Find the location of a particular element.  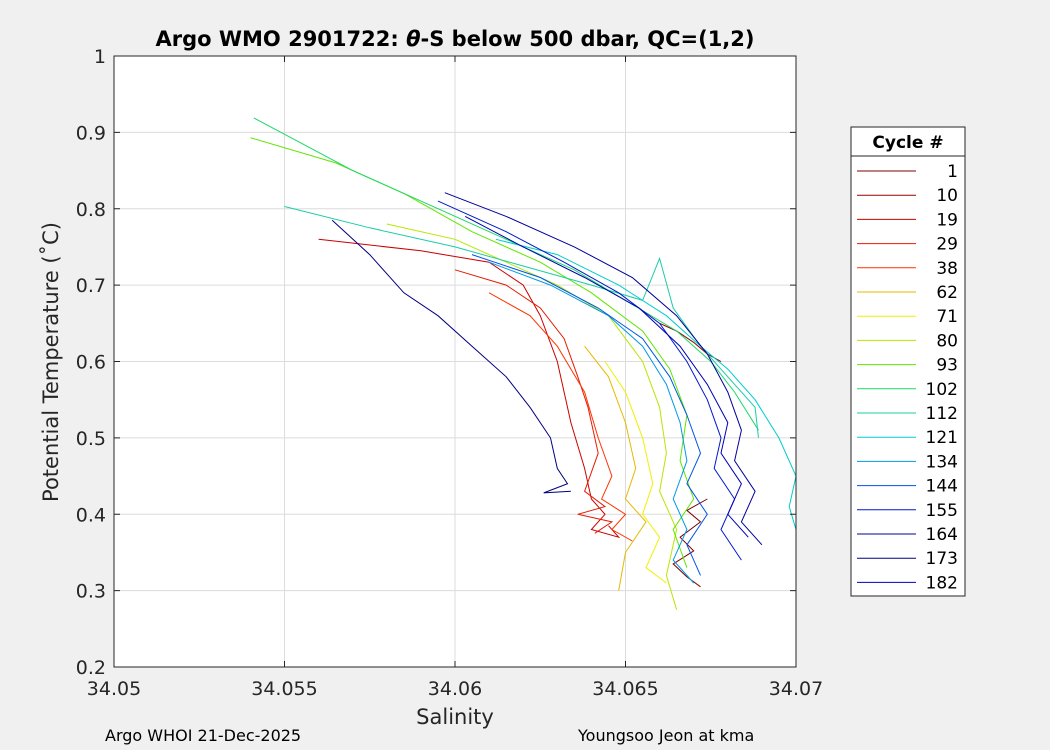

x-tick-label: 34.065 is located at coordinates (625, 689).